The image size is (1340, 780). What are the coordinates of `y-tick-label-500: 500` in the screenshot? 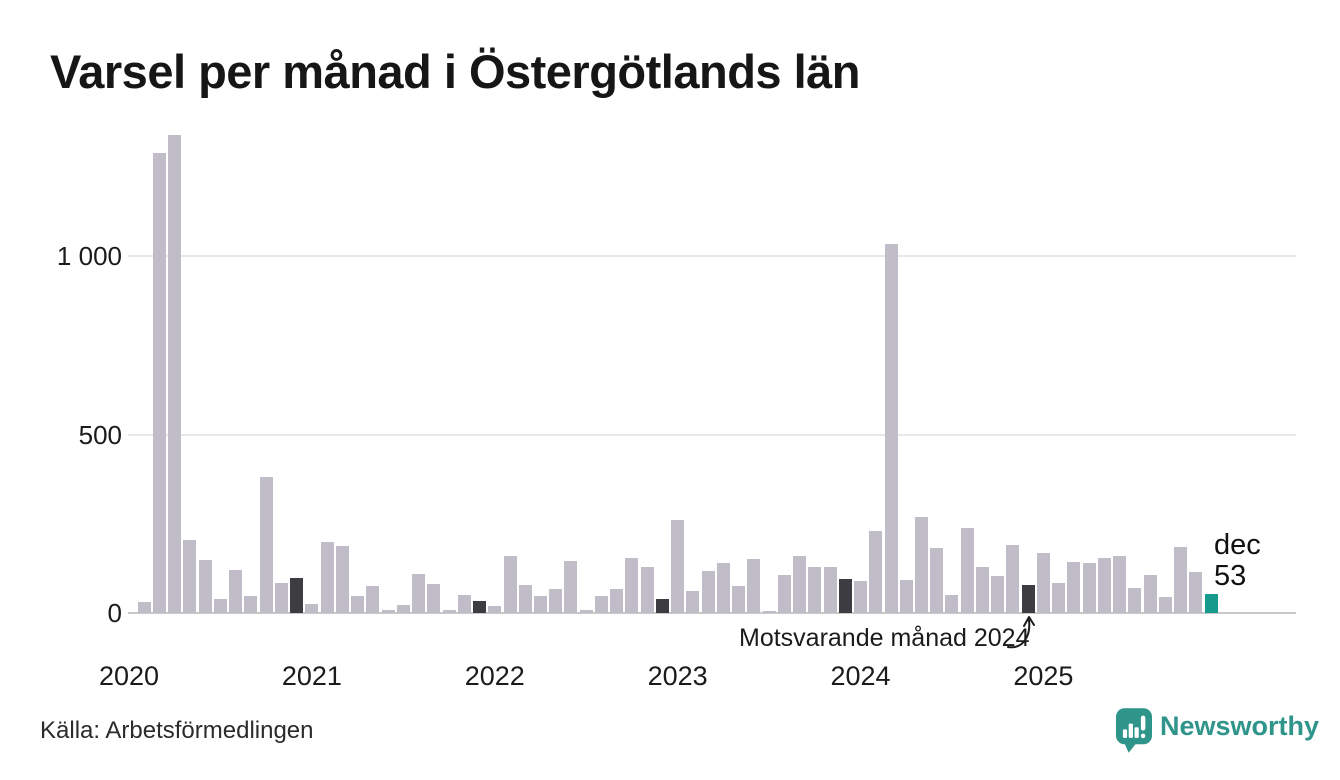 It's located at (100, 434).